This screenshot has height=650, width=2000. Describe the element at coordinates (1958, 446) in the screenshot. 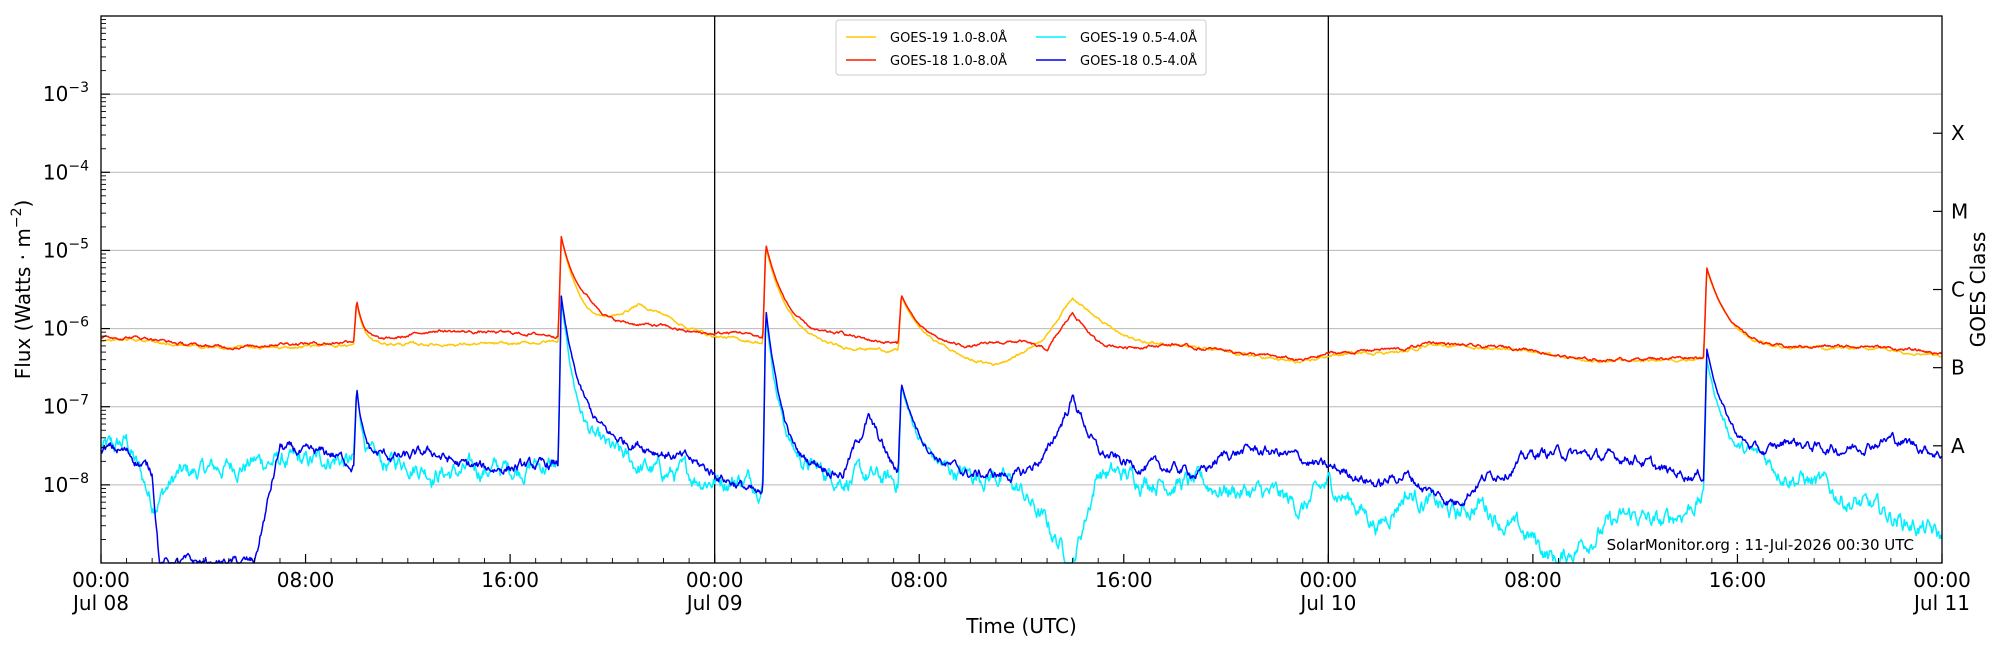

I see `goes-class-label: A` at that location.